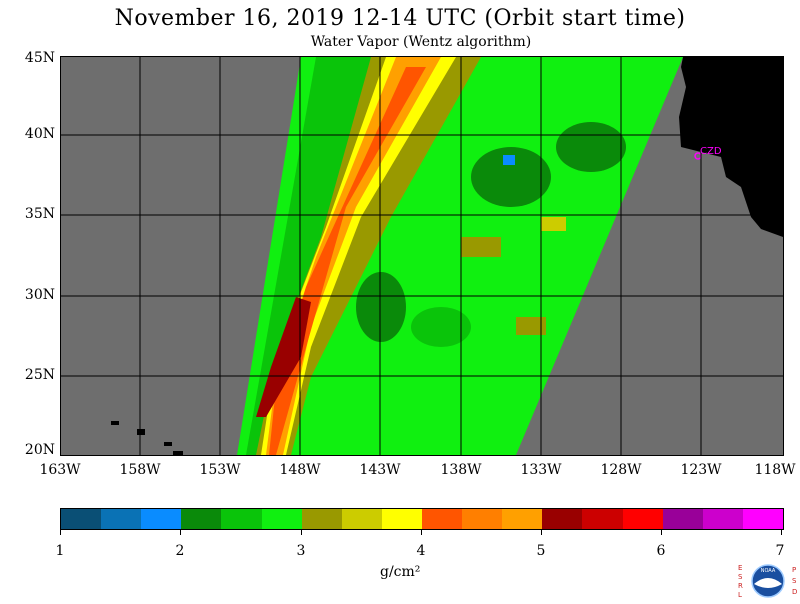 This screenshot has width=800, height=604. Describe the element at coordinates (731, 147) in the screenshot. I see `north-america-coast` at that location.